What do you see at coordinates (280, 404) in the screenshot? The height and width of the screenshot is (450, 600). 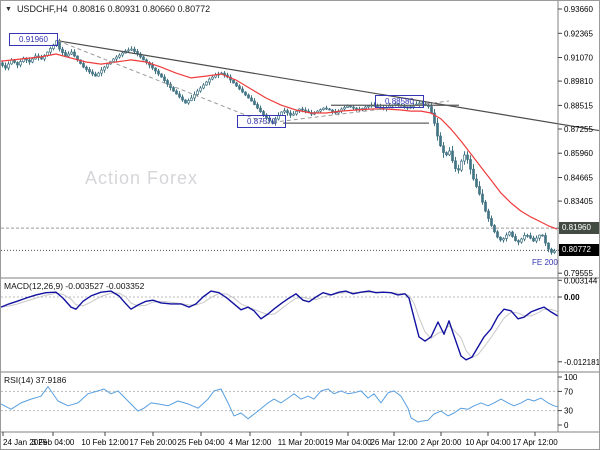 I see `rsi-line` at bounding box center [280, 404].